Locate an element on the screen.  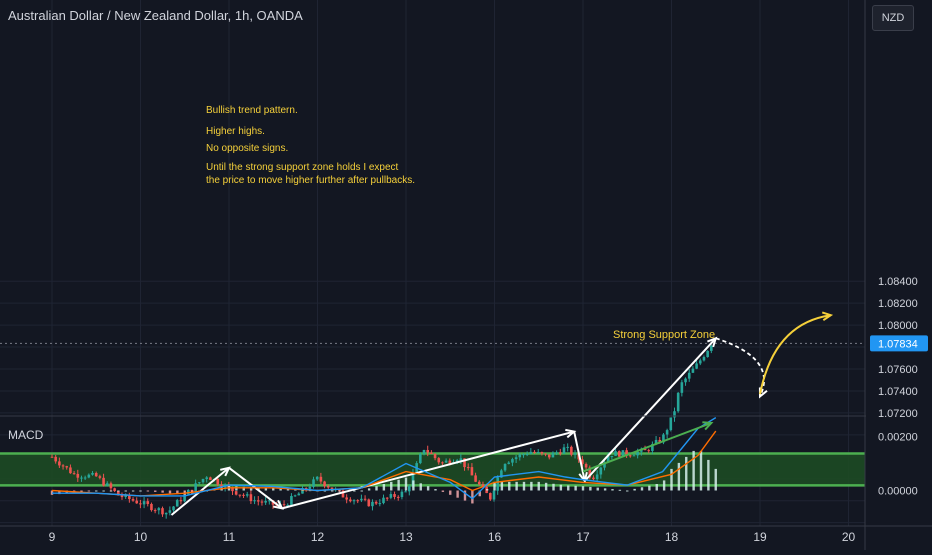
time-tick-label: 20 is located at coordinates (849, 537).